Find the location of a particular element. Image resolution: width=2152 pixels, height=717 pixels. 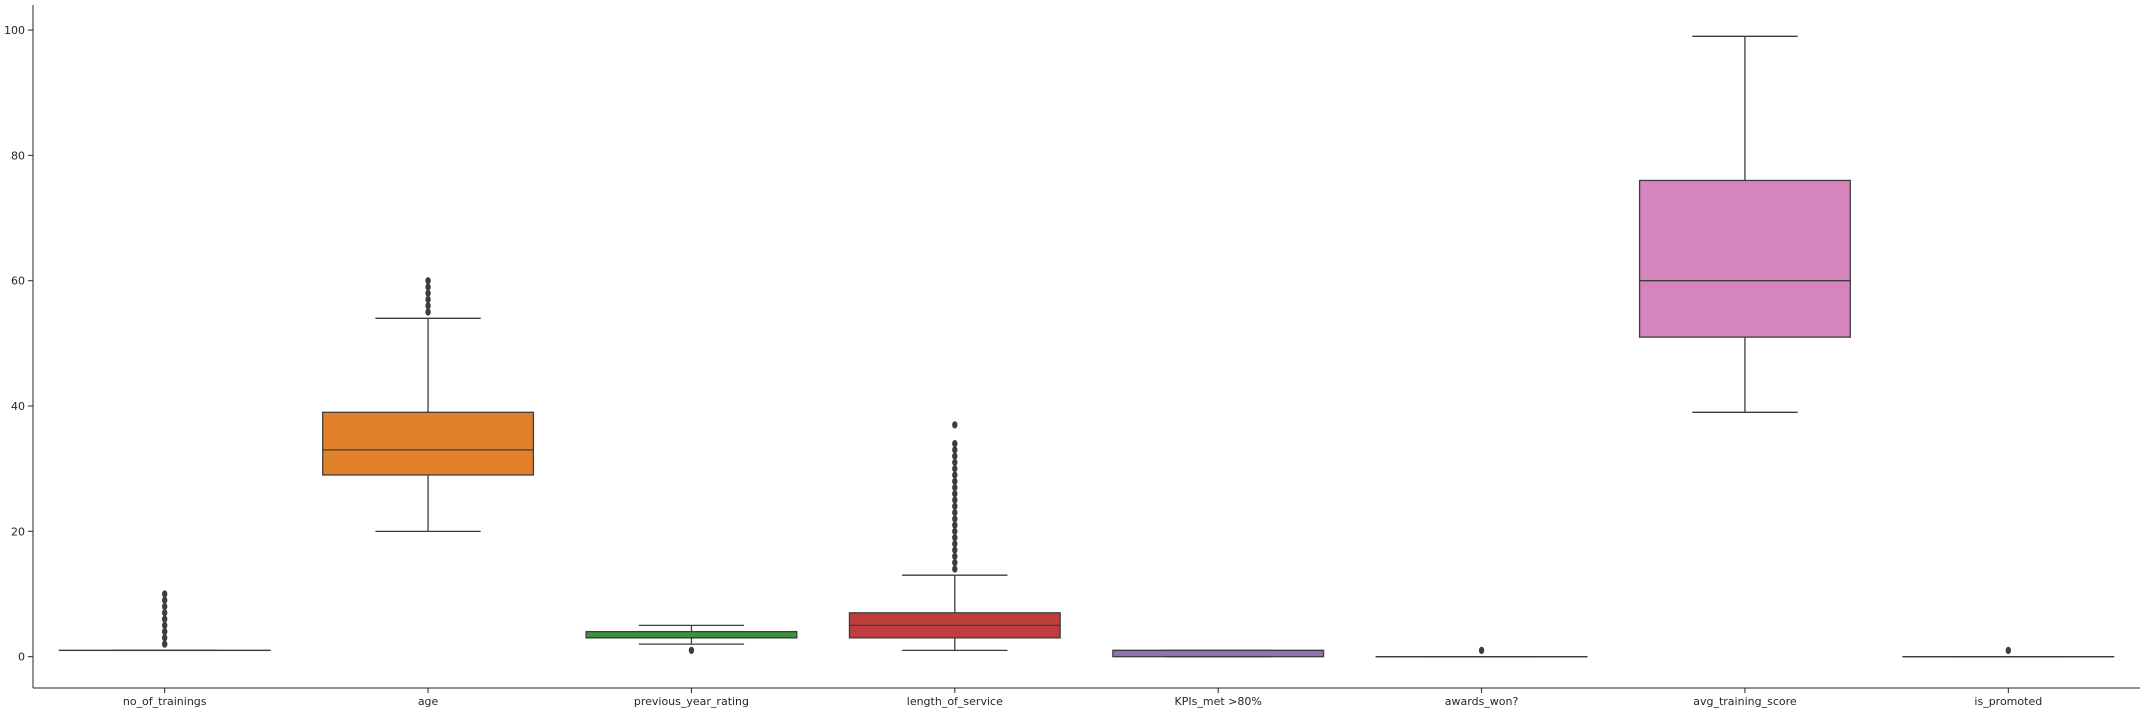

y-tick-label: 20 is located at coordinates (18, 531).